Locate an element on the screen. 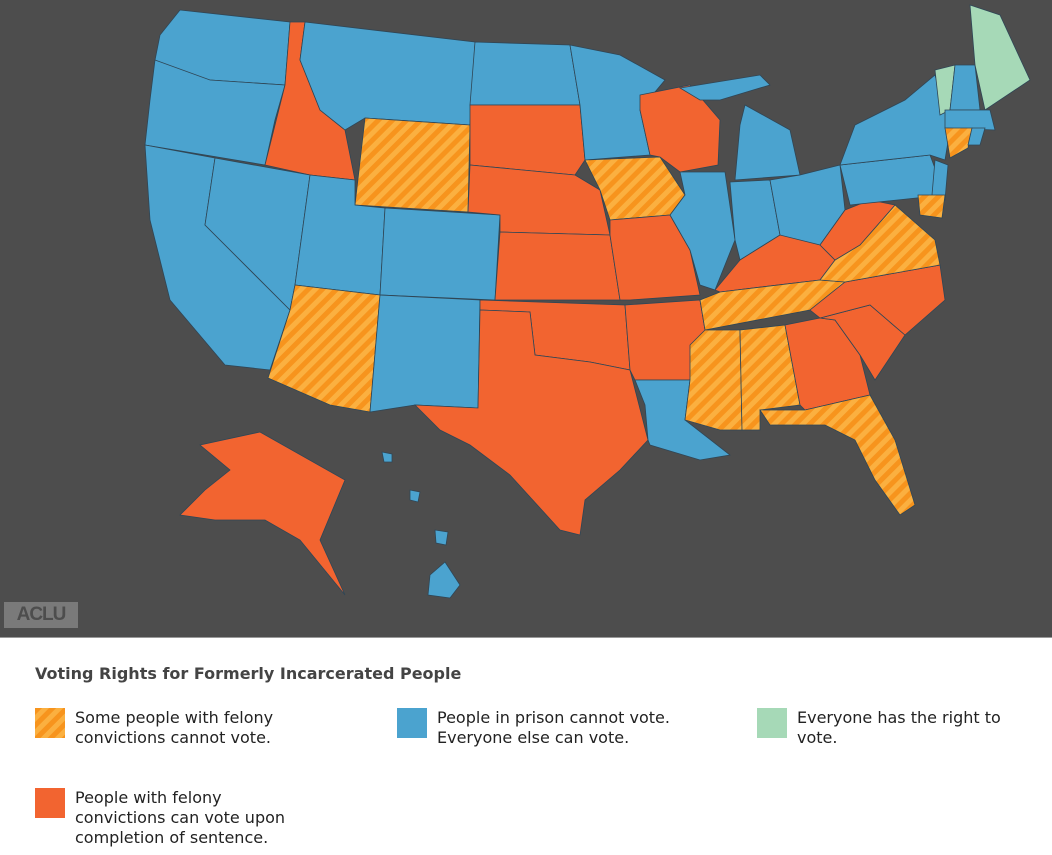 The image size is (1052, 855). legend-label: Everyone has the right to vote. is located at coordinates (899, 727).